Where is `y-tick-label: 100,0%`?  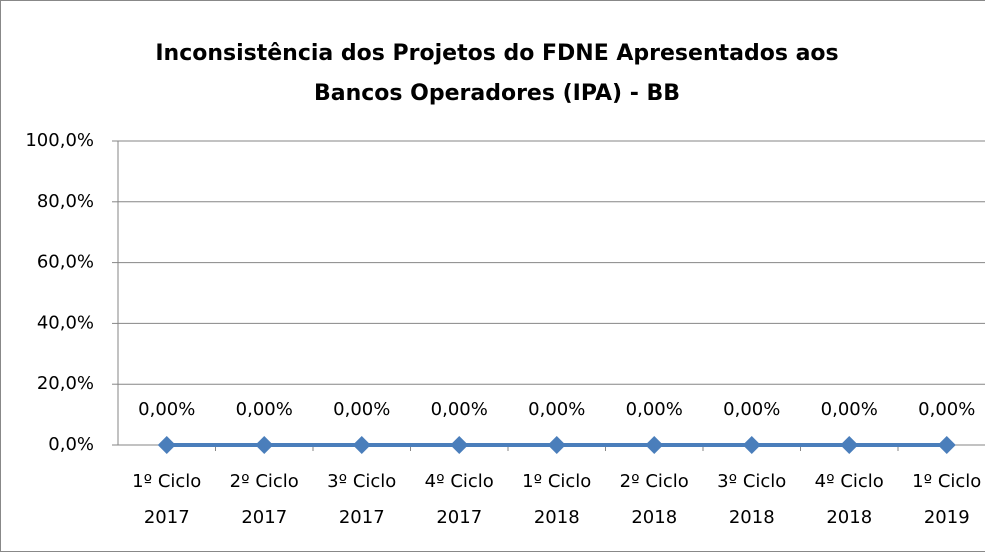 y-tick-label: 100,0% is located at coordinates (59, 140).